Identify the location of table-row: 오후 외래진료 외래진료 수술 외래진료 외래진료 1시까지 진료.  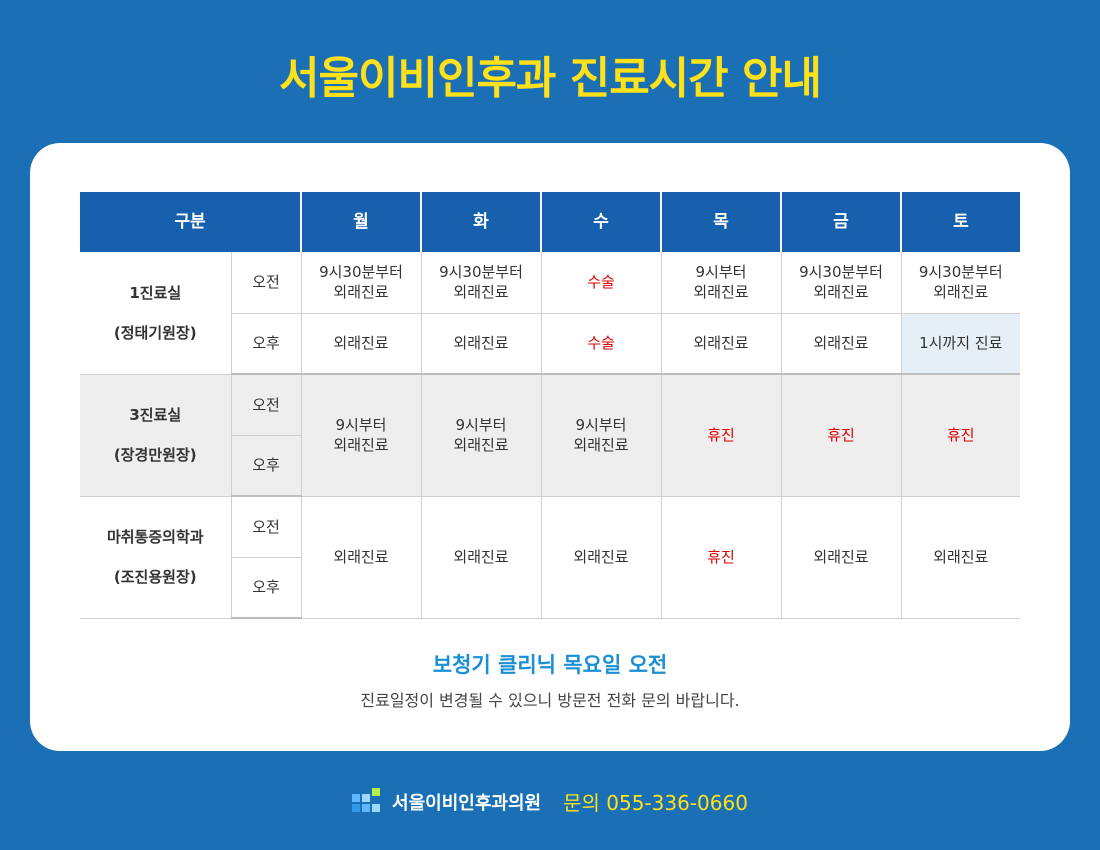
(550, 343).